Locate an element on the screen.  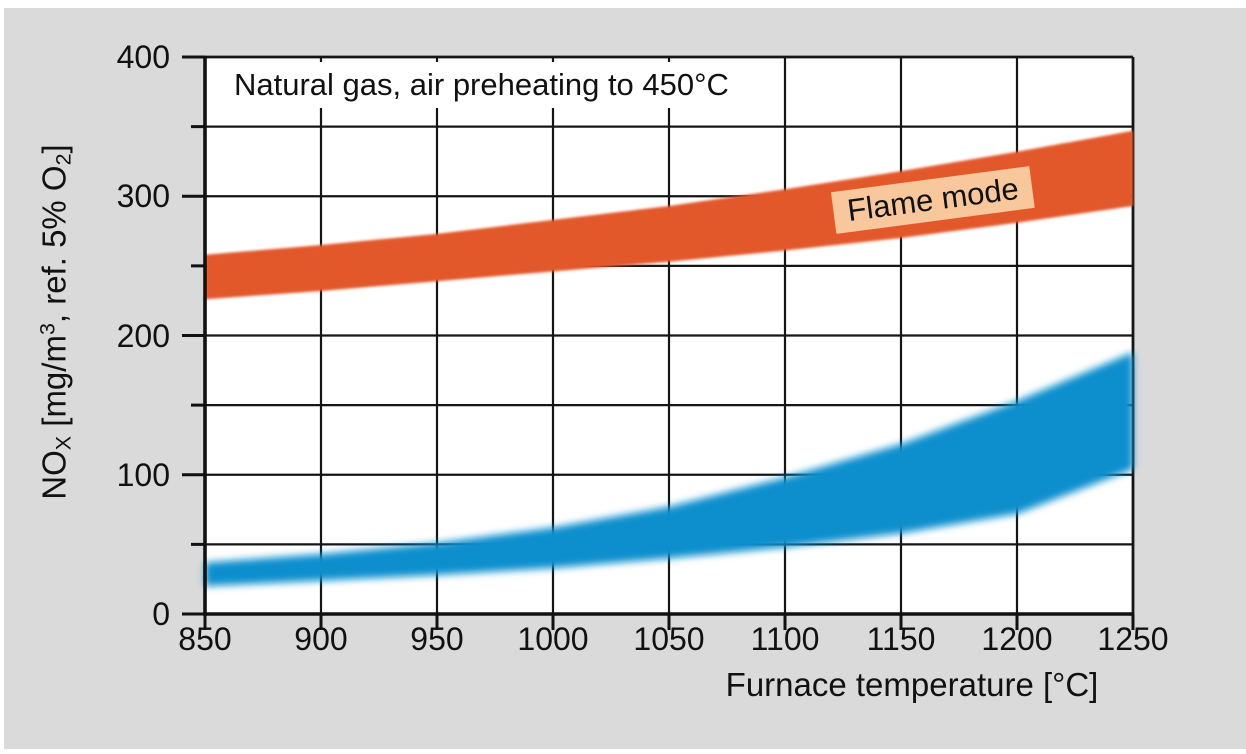
x-tick-label: 850 is located at coordinates (205, 639).